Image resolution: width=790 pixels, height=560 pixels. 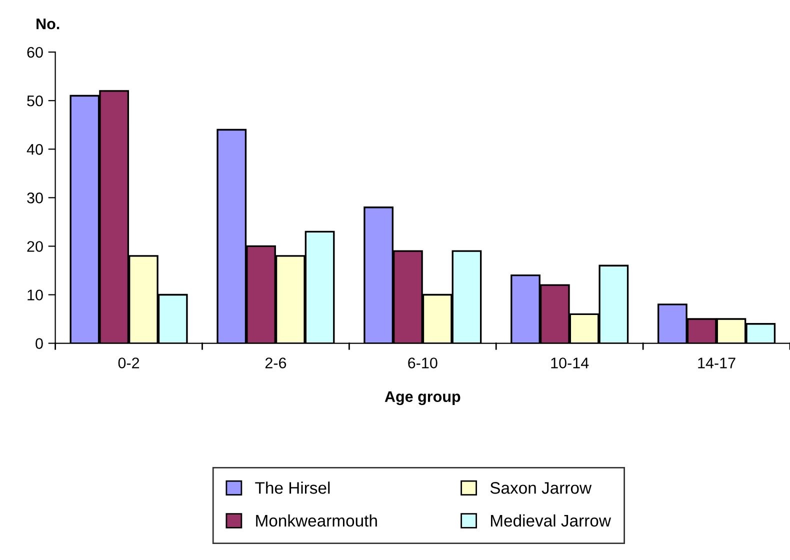 What do you see at coordinates (292, 488) in the screenshot?
I see `legend-label: The Hirsel` at bounding box center [292, 488].